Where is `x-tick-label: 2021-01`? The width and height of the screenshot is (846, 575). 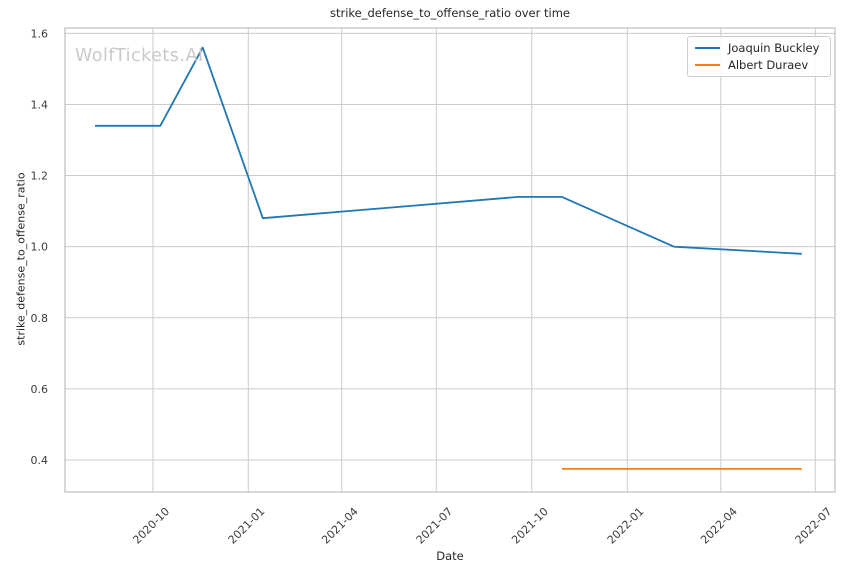 x-tick-label: 2021-01 is located at coordinates (247, 526).